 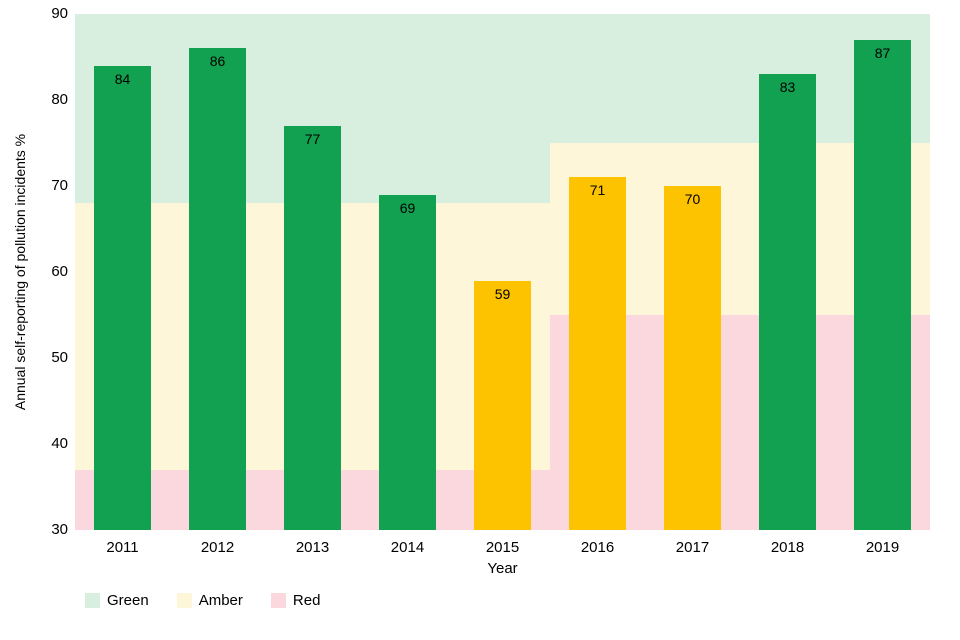 What do you see at coordinates (128, 600) in the screenshot?
I see `legend-label: Green` at bounding box center [128, 600].